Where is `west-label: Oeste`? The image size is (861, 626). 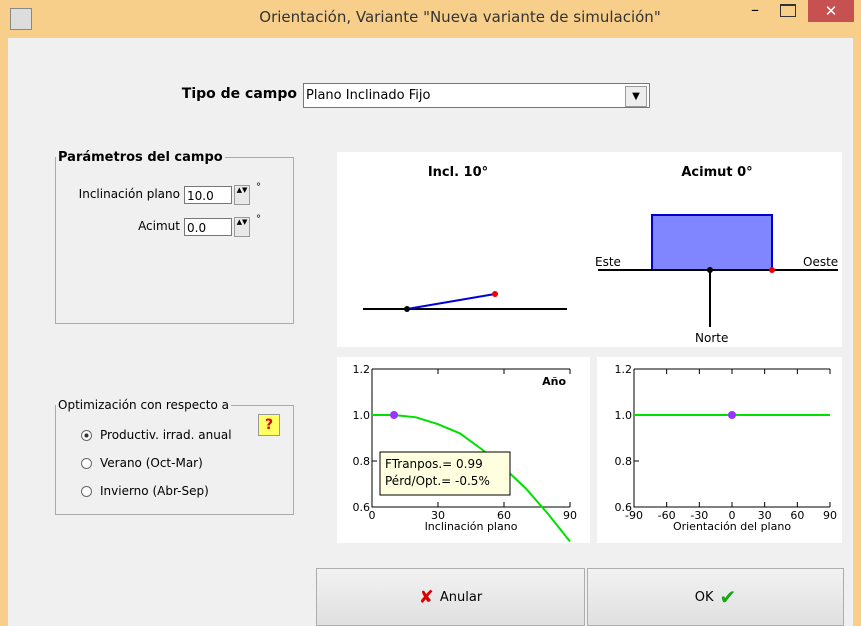 west-label: Oeste is located at coordinates (820, 262).